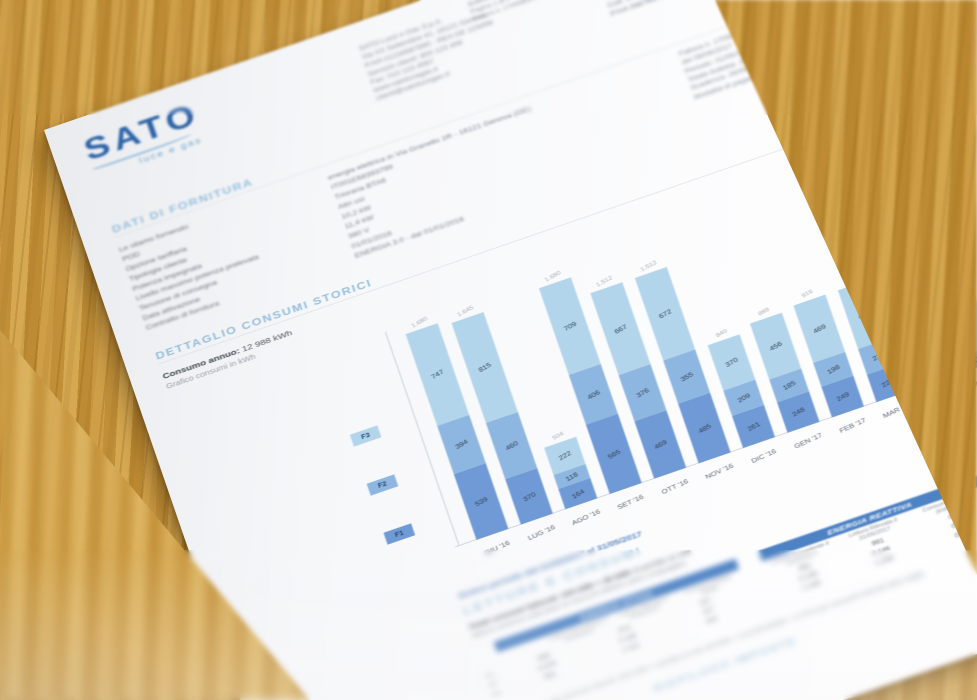  Describe the element at coordinates (719, 471) in the screenshot. I see `x-axis-label: NOV '16` at that location.